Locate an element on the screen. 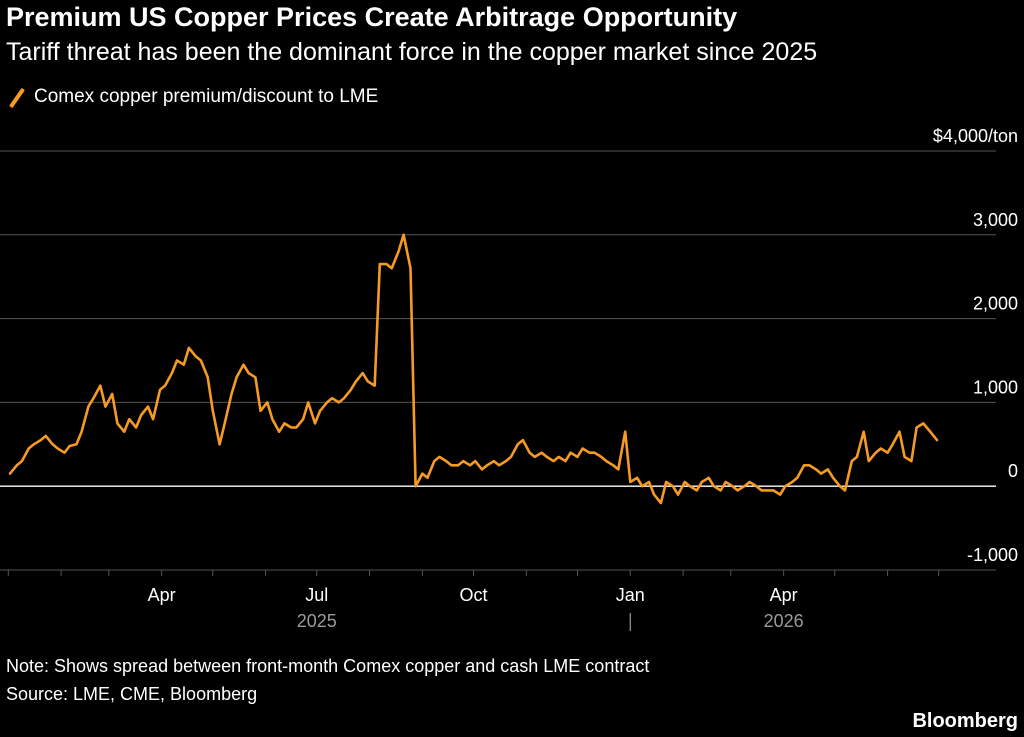 The height and width of the screenshot is (737, 1024). bloomberg-logo: Bloomberg is located at coordinates (965, 721).